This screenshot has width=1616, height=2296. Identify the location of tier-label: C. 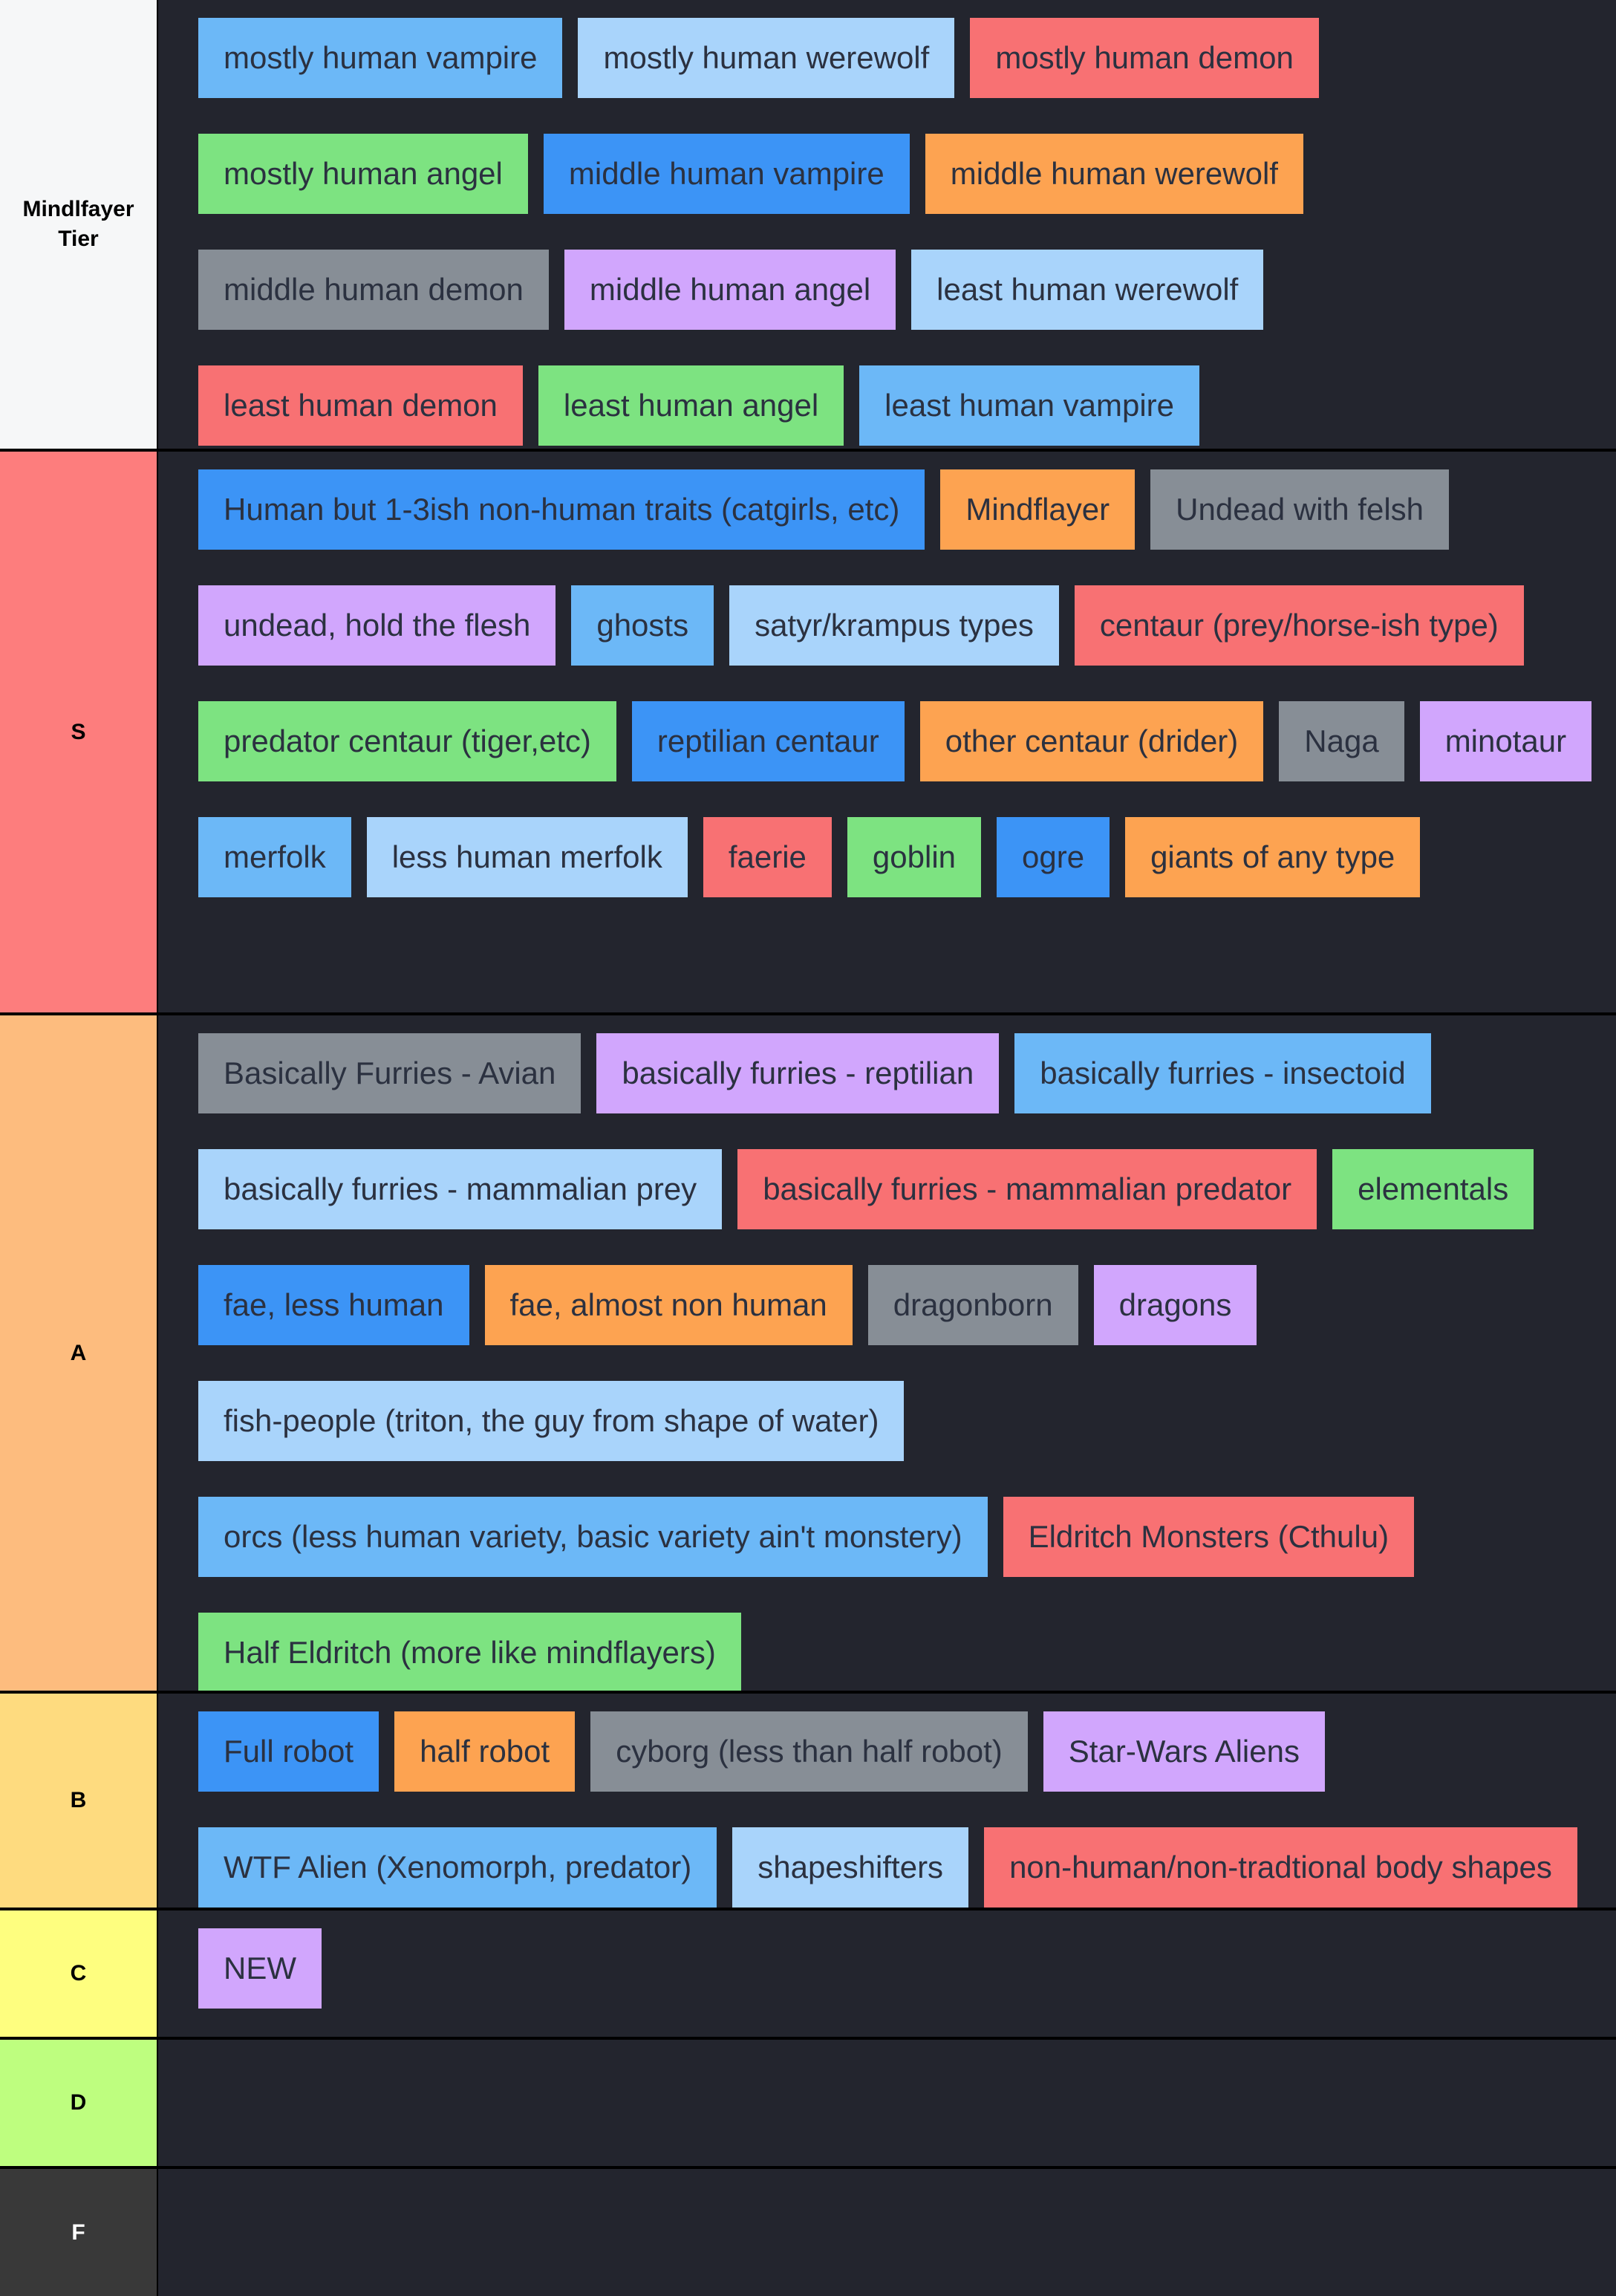
(78, 1974).